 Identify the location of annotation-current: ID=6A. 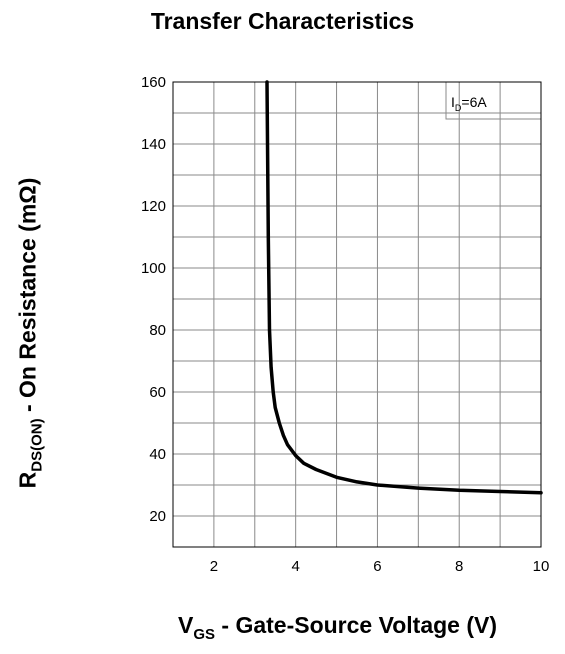
(469, 103).